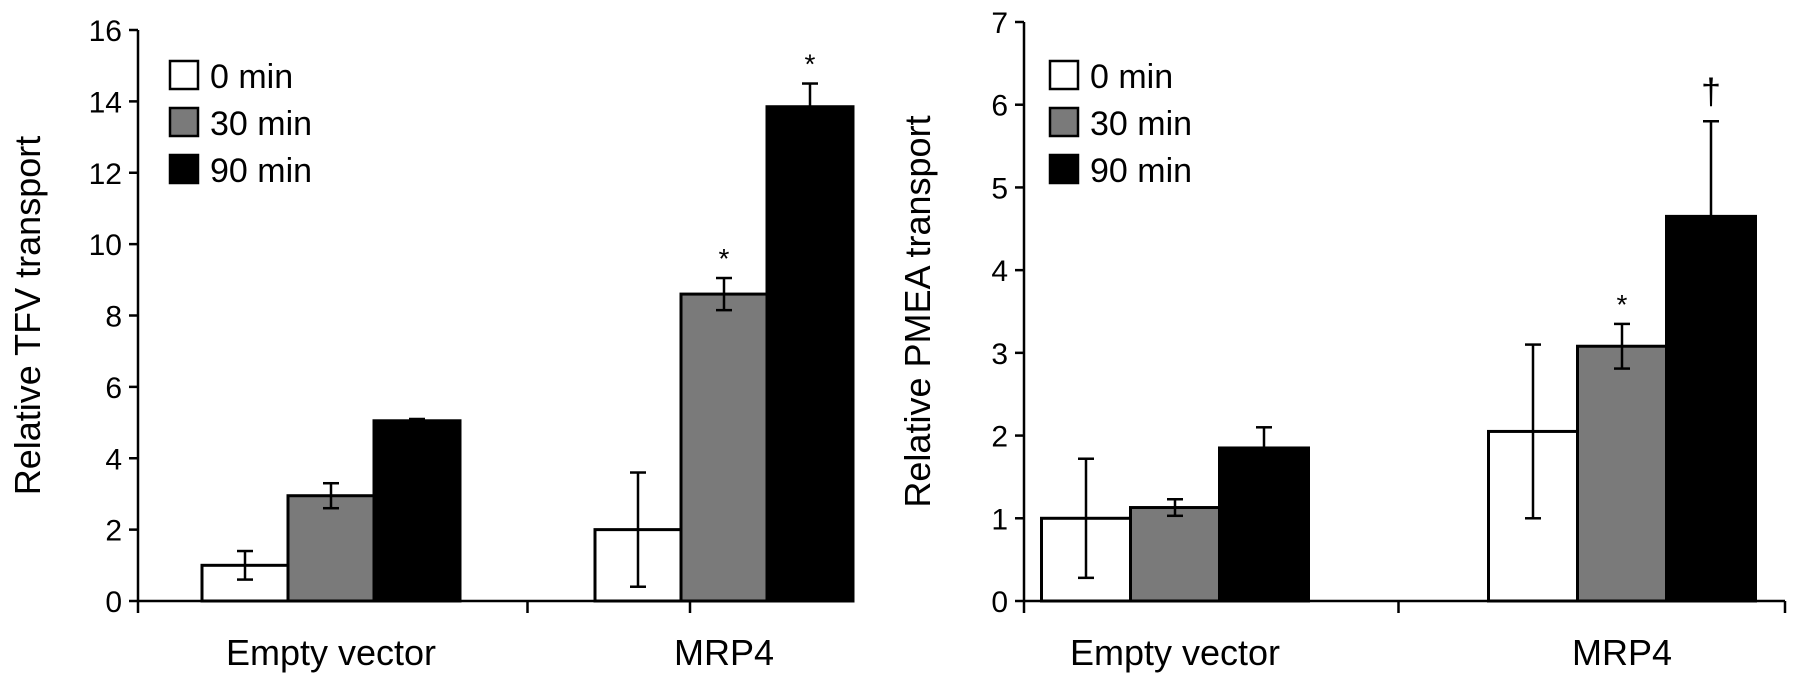  Describe the element at coordinates (113, 317) in the screenshot. I see `y-tick-label: 8` at that location.